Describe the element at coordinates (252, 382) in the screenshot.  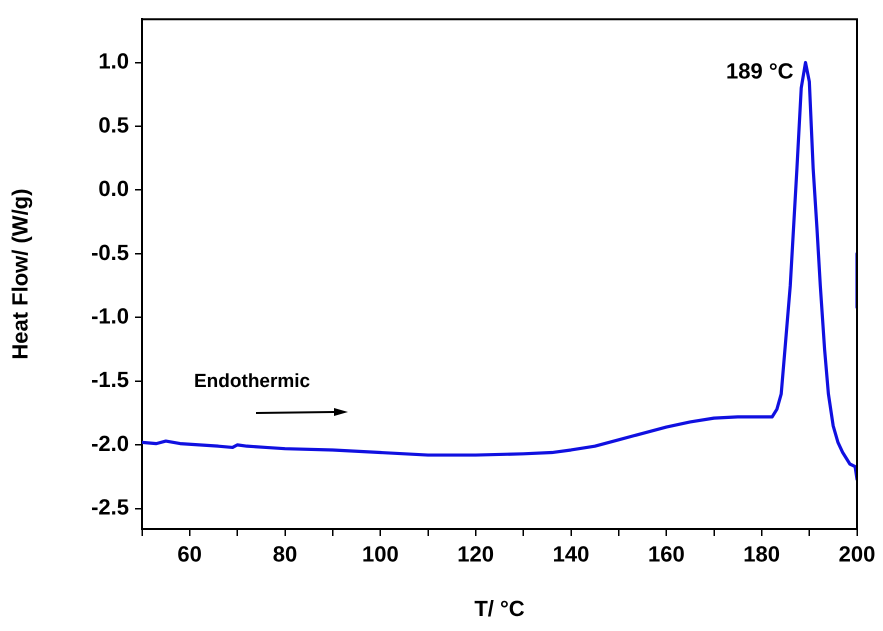
I see `annotation: Endothermic` at that location.